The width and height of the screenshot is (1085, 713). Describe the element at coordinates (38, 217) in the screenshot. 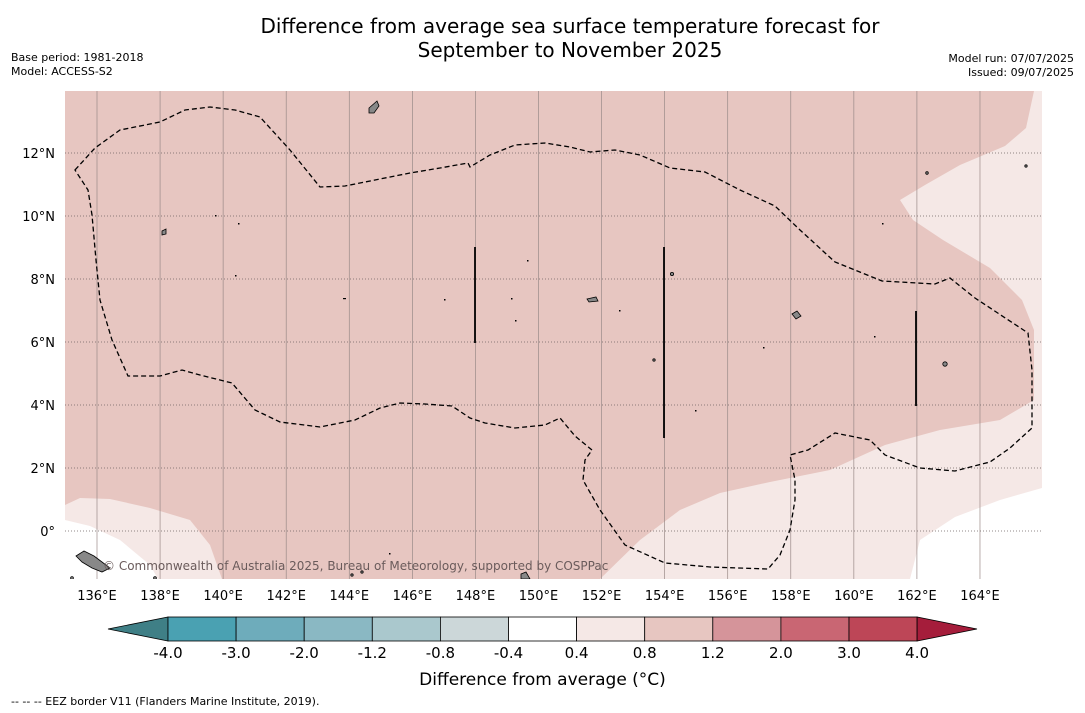

I see `latitude-label: 10°N` at that location.